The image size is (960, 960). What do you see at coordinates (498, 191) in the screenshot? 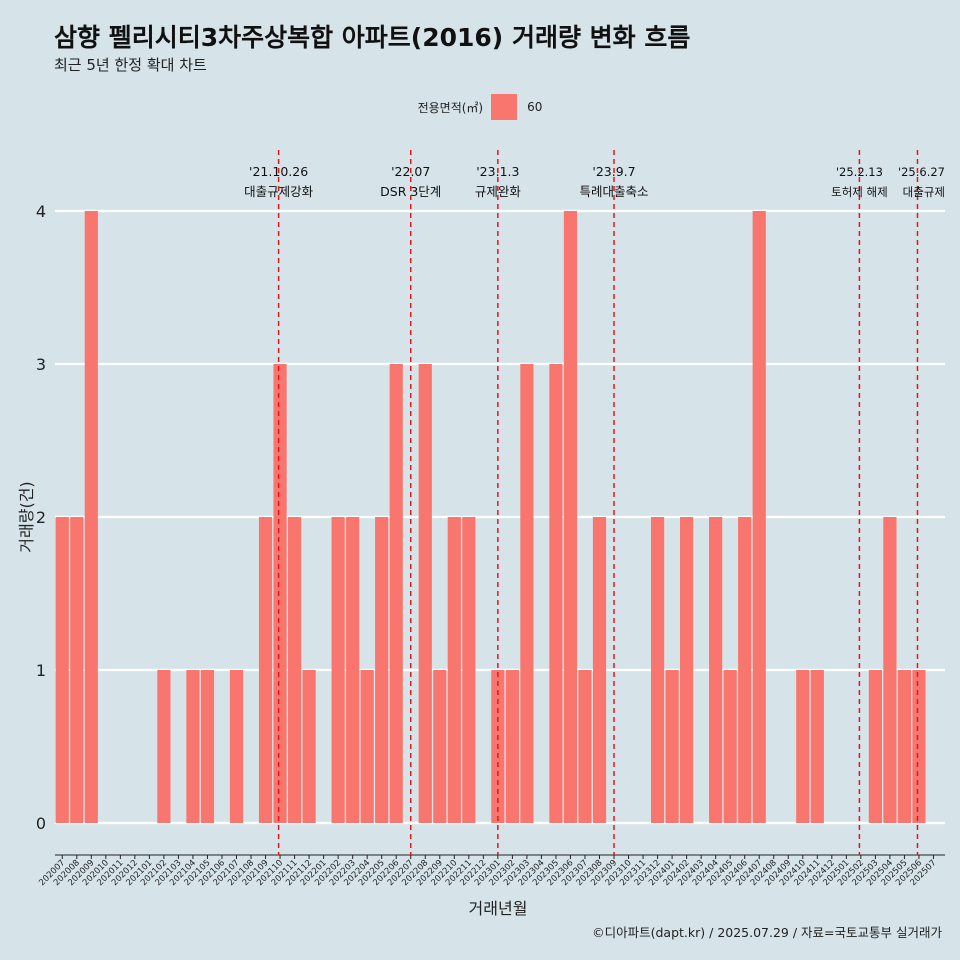
I see `event-label: 규제완화` at bounding box center [498, 191].